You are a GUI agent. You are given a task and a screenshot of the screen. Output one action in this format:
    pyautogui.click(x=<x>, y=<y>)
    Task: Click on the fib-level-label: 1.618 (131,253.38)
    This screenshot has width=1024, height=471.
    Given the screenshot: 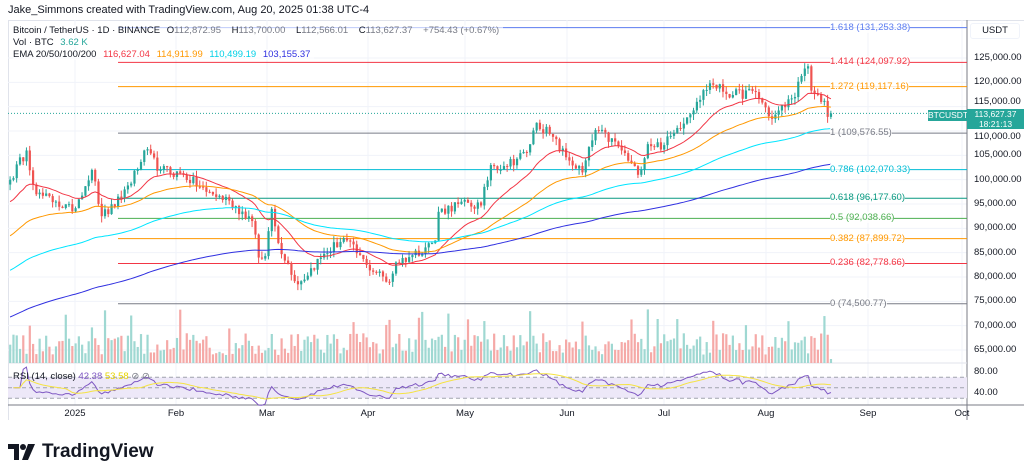 What is the action you would take?
    pyautogui.click(x=870, y=27)
    